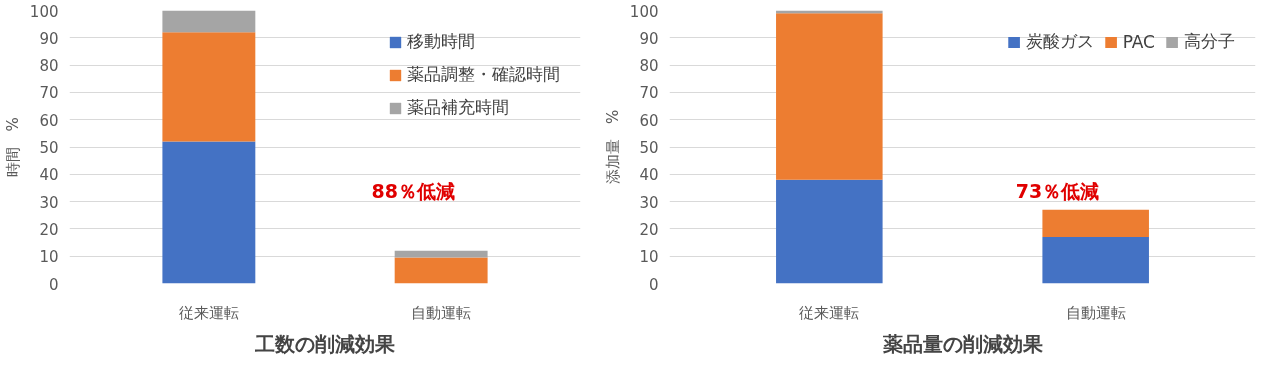 The image size is (1280, 368). Describe the element at coordinates (483, 74) in the screenshot. I see `legend-label: 薬品調整・確認時間` at that location.